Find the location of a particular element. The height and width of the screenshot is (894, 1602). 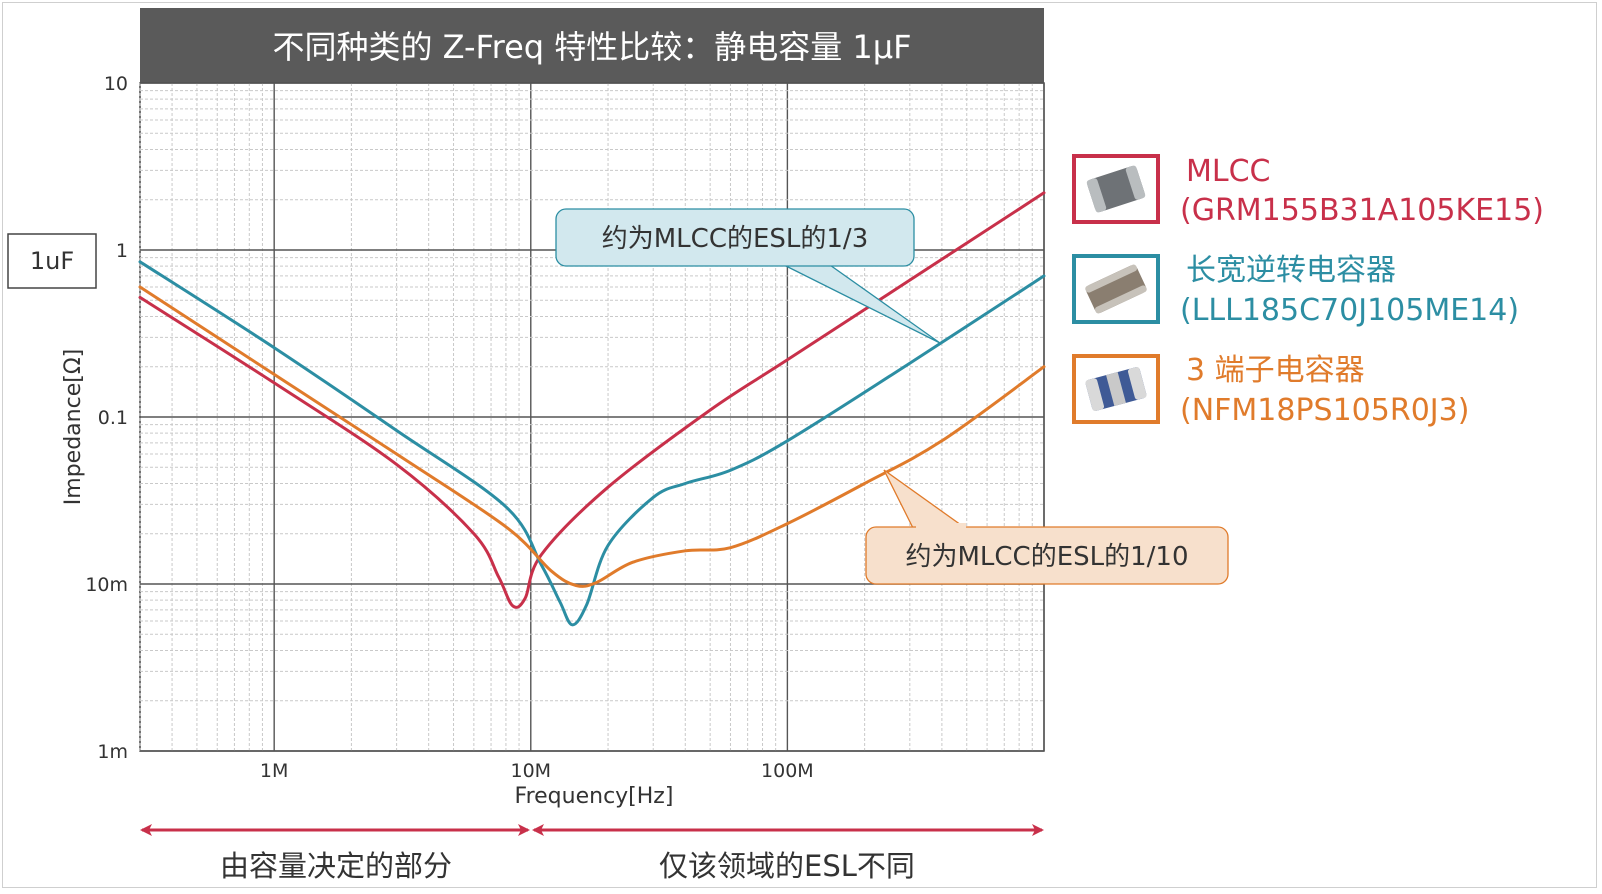

capacitance-badge-box is located at coordinates (52, 261).